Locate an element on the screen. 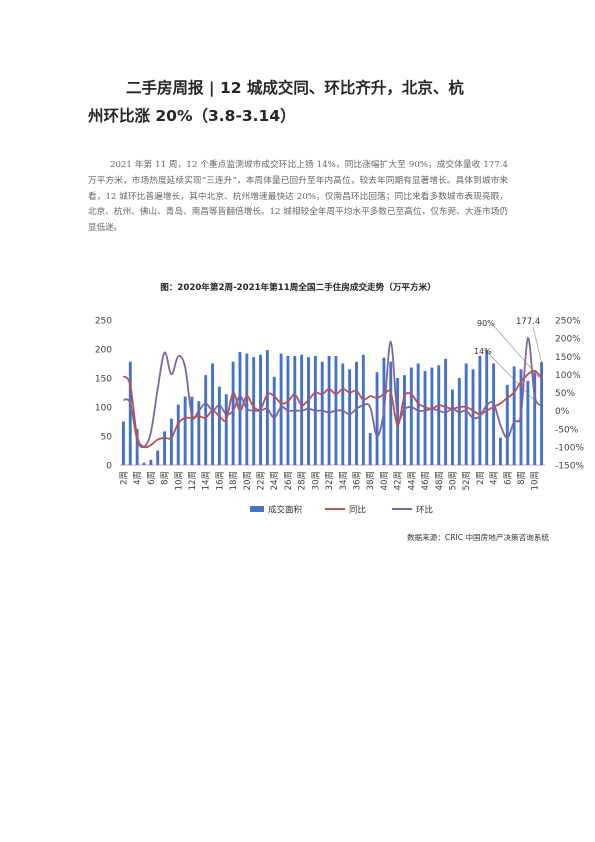  x-axis-tick-label: 48周 is located at coordinates (440, 480).